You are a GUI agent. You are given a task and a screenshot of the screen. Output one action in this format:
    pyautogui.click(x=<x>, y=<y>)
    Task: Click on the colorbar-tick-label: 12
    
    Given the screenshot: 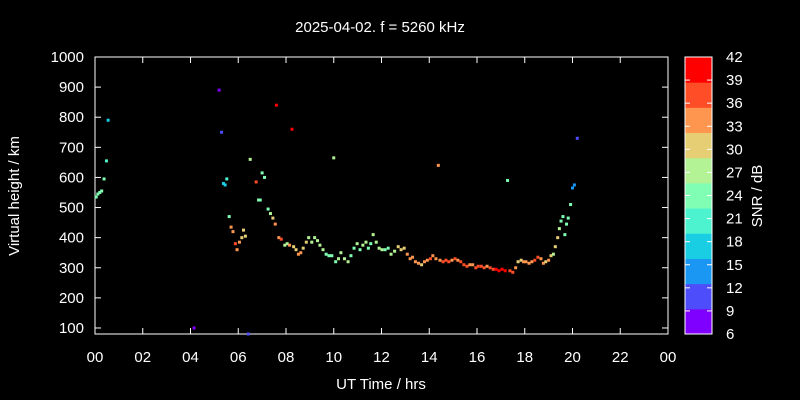 What is the action you would take?
    pyautogui.click(x=734, y=288)
    